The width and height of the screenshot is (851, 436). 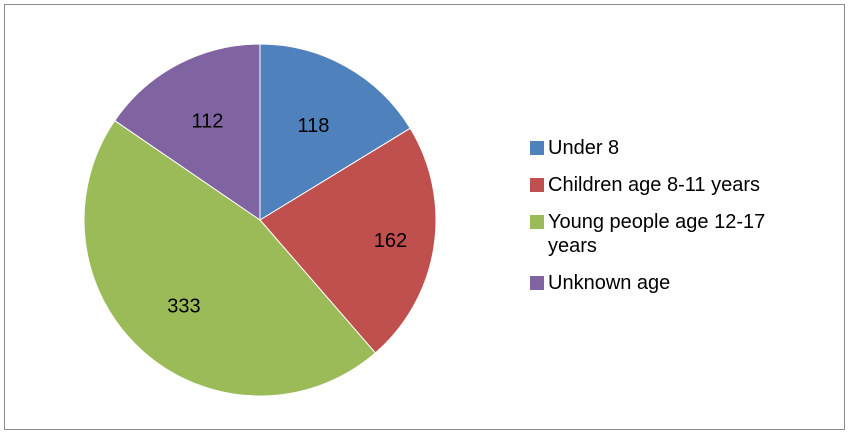 I want to click on pie-data-labels: 118 162 333 112, so click(x=287, y=213).